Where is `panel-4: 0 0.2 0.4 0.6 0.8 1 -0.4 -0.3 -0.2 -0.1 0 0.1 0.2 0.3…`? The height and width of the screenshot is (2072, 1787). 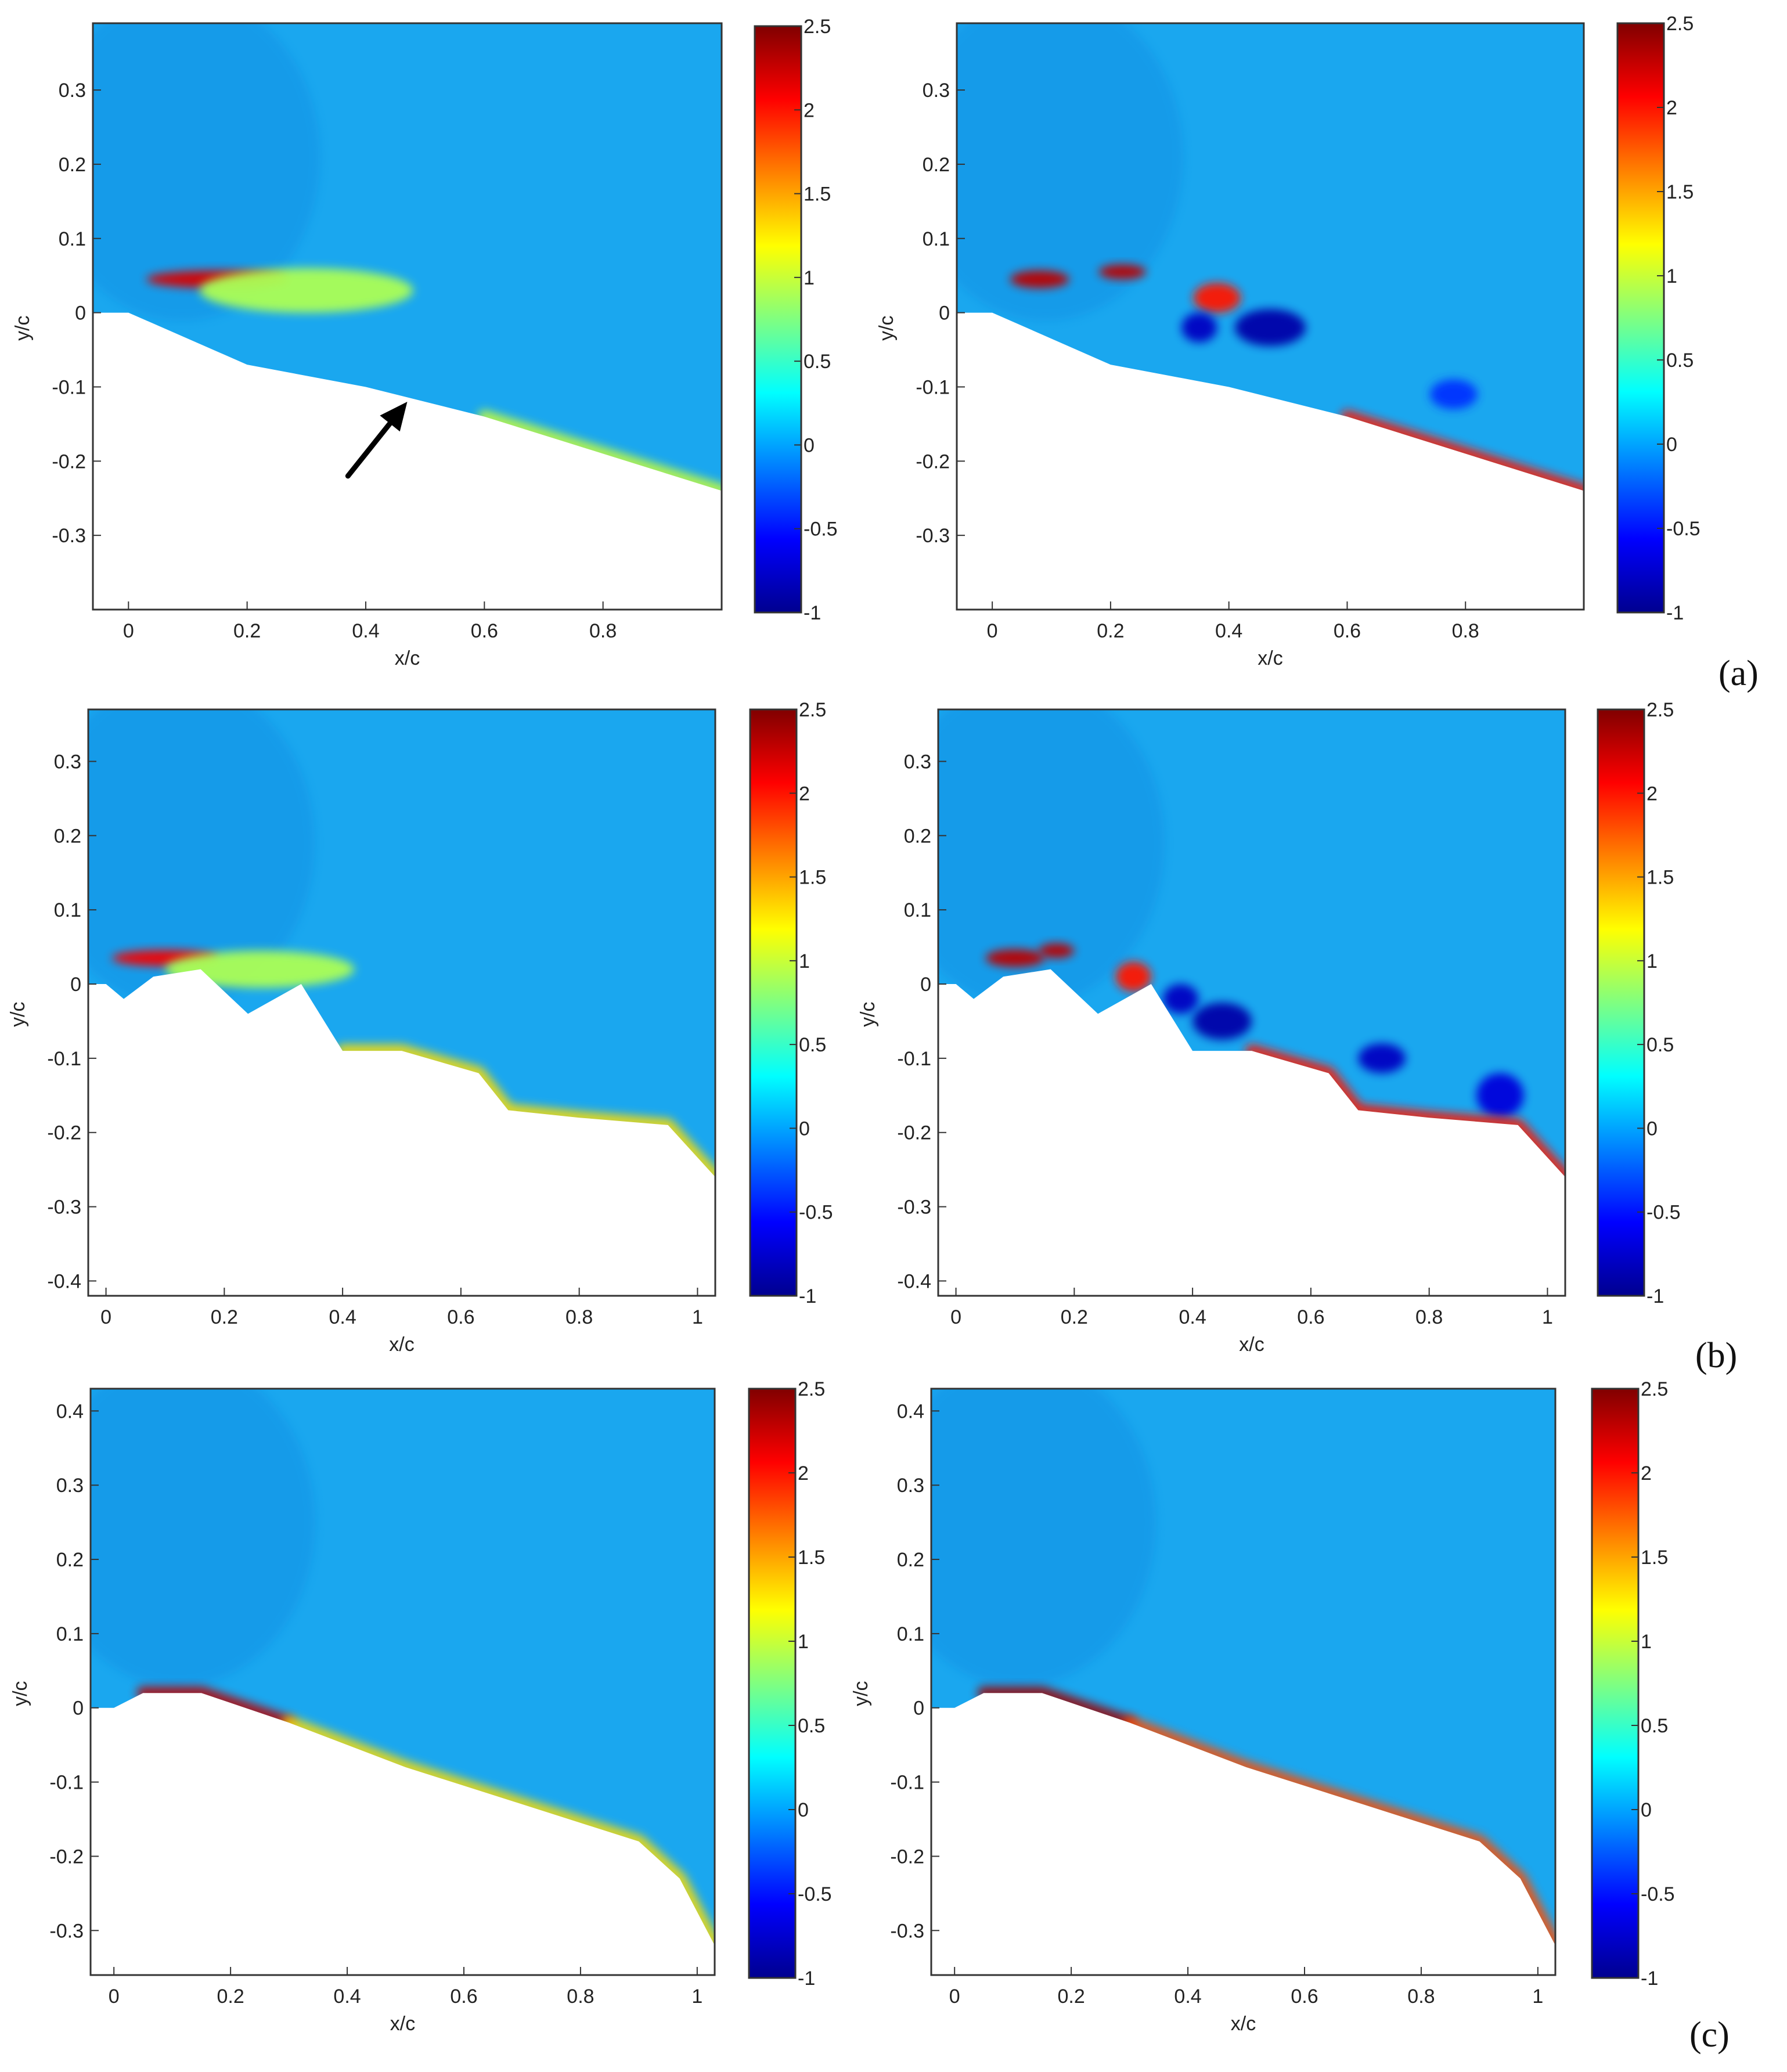 panel-4: 0 0.2 0.4 0.6 0.8 1 -0.4 -0.3 -0.2 -0.1 0 0.1 0.2 0.3… is located at coordinates (1269, 1027).